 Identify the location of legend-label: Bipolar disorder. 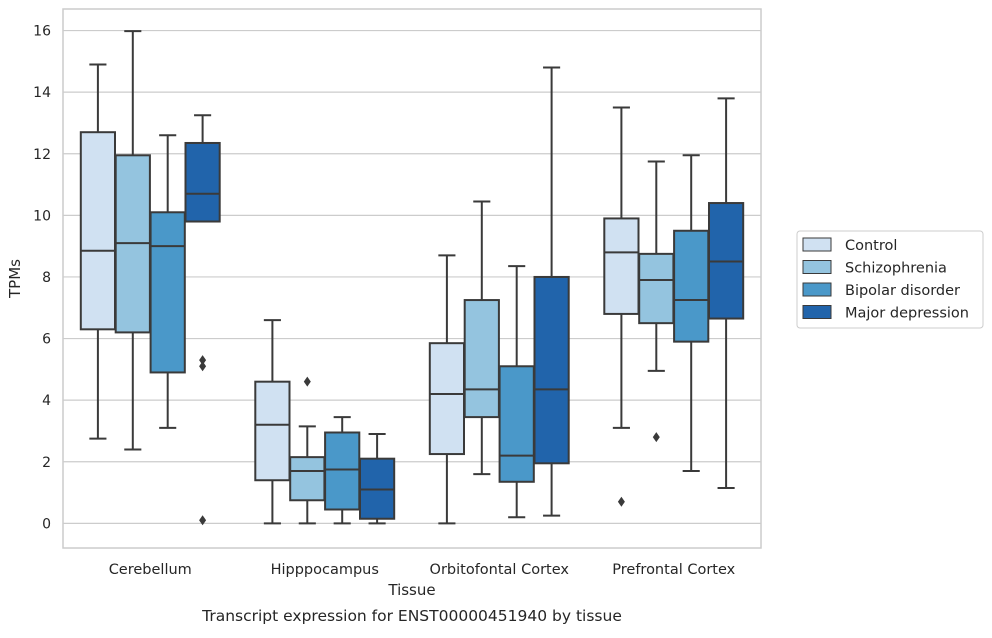
(902, 291).